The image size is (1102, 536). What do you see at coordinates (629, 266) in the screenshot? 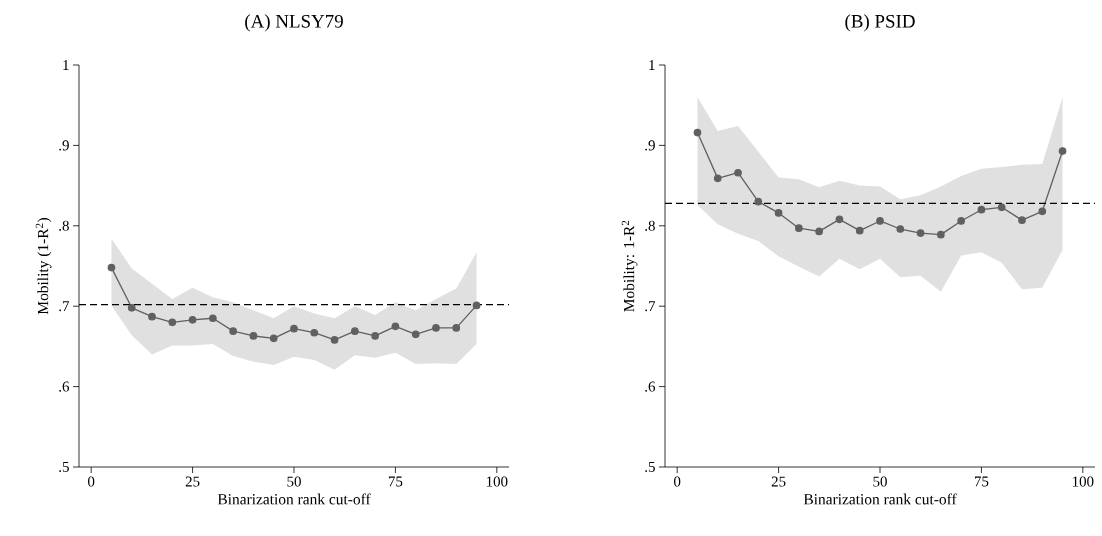
I see `y-axis-title: Mobility: 1-R$^{2}$` at bounding box center [629, 266].